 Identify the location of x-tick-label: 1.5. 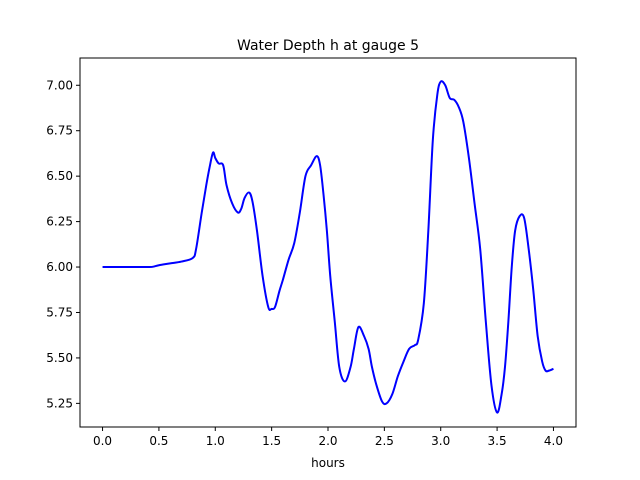
(271, 441).